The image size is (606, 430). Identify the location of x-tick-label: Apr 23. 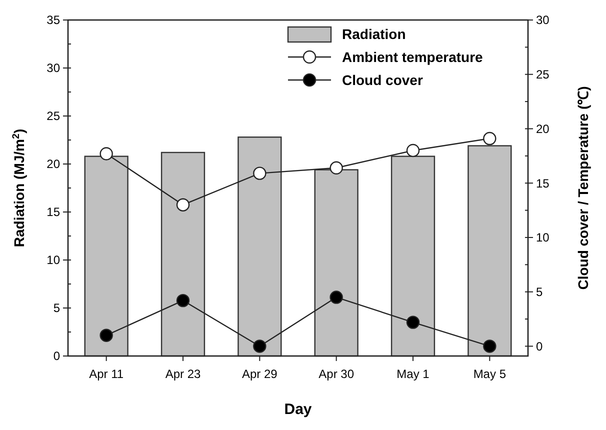
(183, 374).